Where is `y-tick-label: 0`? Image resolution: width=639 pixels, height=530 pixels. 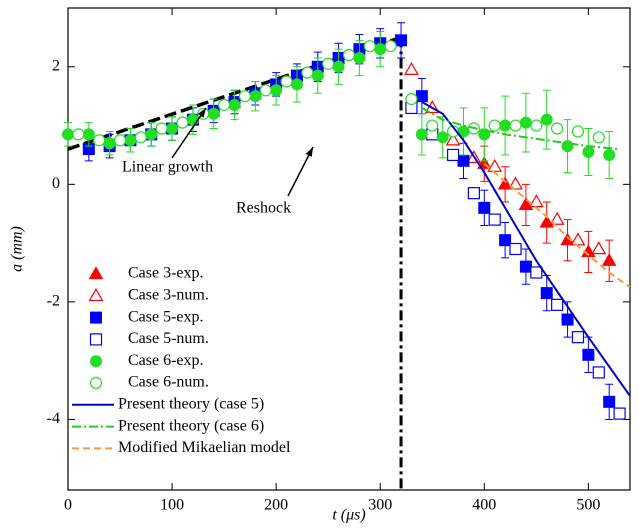
y-tick-label: 0 is located at coordinates (56, 183).